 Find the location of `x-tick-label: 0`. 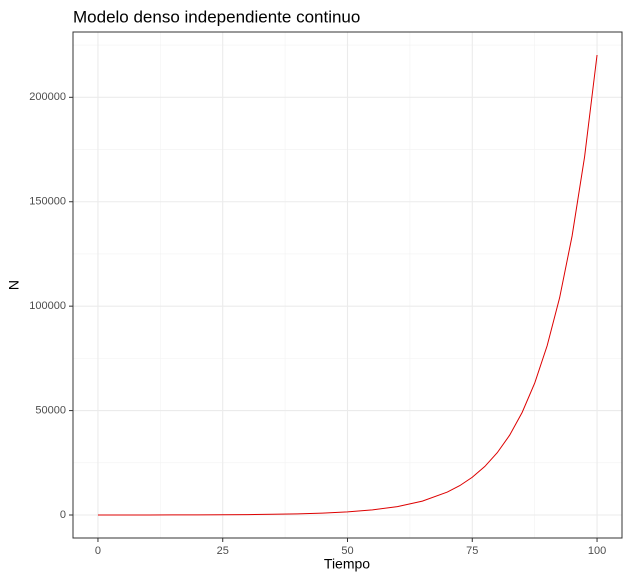

x-tick-label: 0 is located at coordinates (98, 551).